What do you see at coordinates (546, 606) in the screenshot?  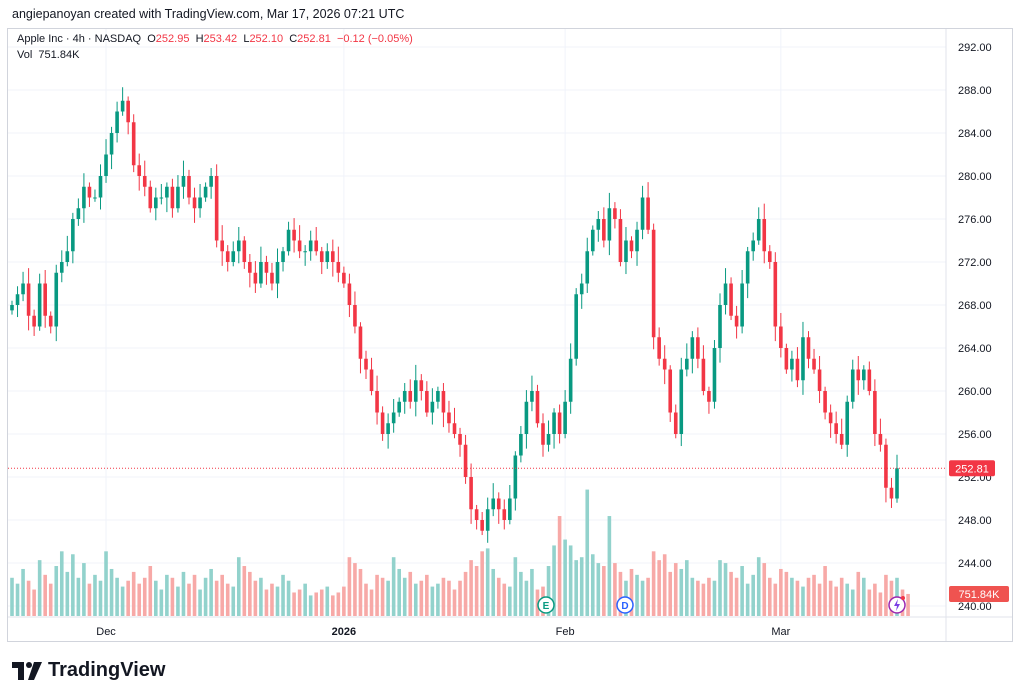 I see `earnings-marker-label: E` at bounding box center [546, 606].